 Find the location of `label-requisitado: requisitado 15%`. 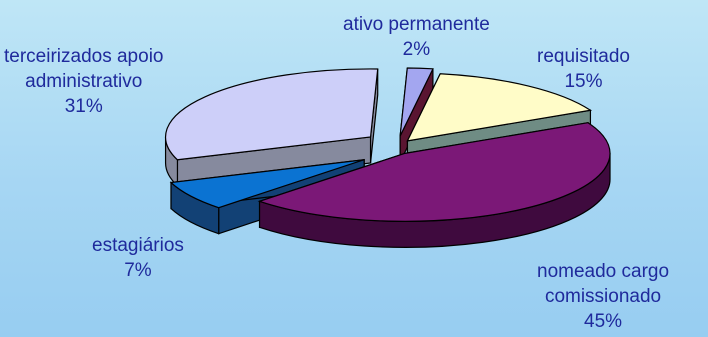

label-requisitado: requisitado 15% is located at coordinates (583, 69).